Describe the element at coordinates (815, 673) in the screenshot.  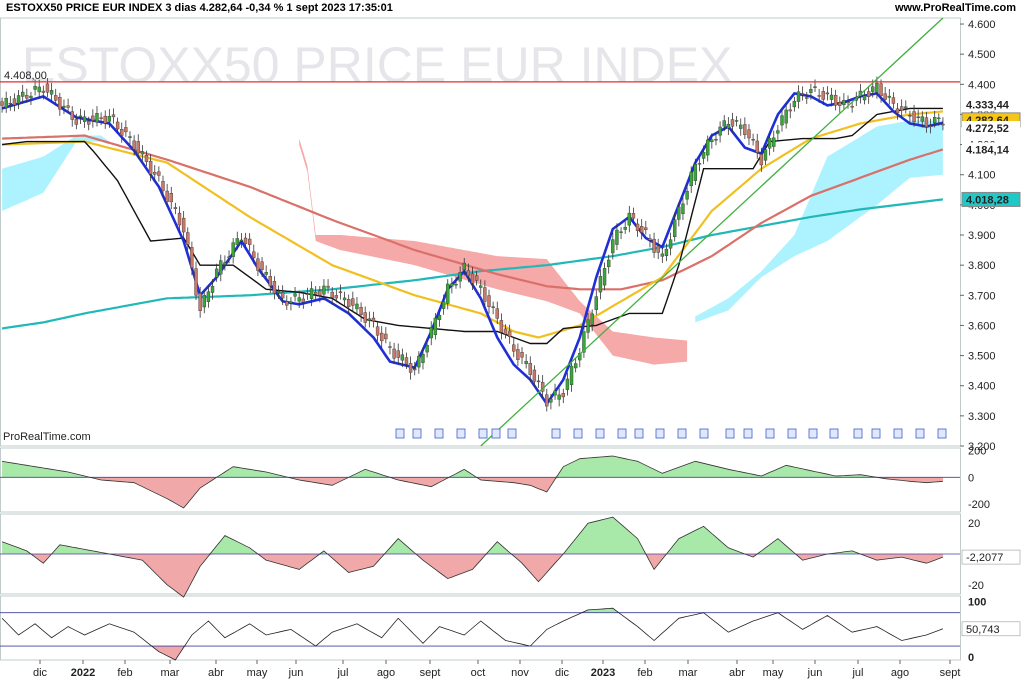
I see `x-tick-label: jun` at that location.